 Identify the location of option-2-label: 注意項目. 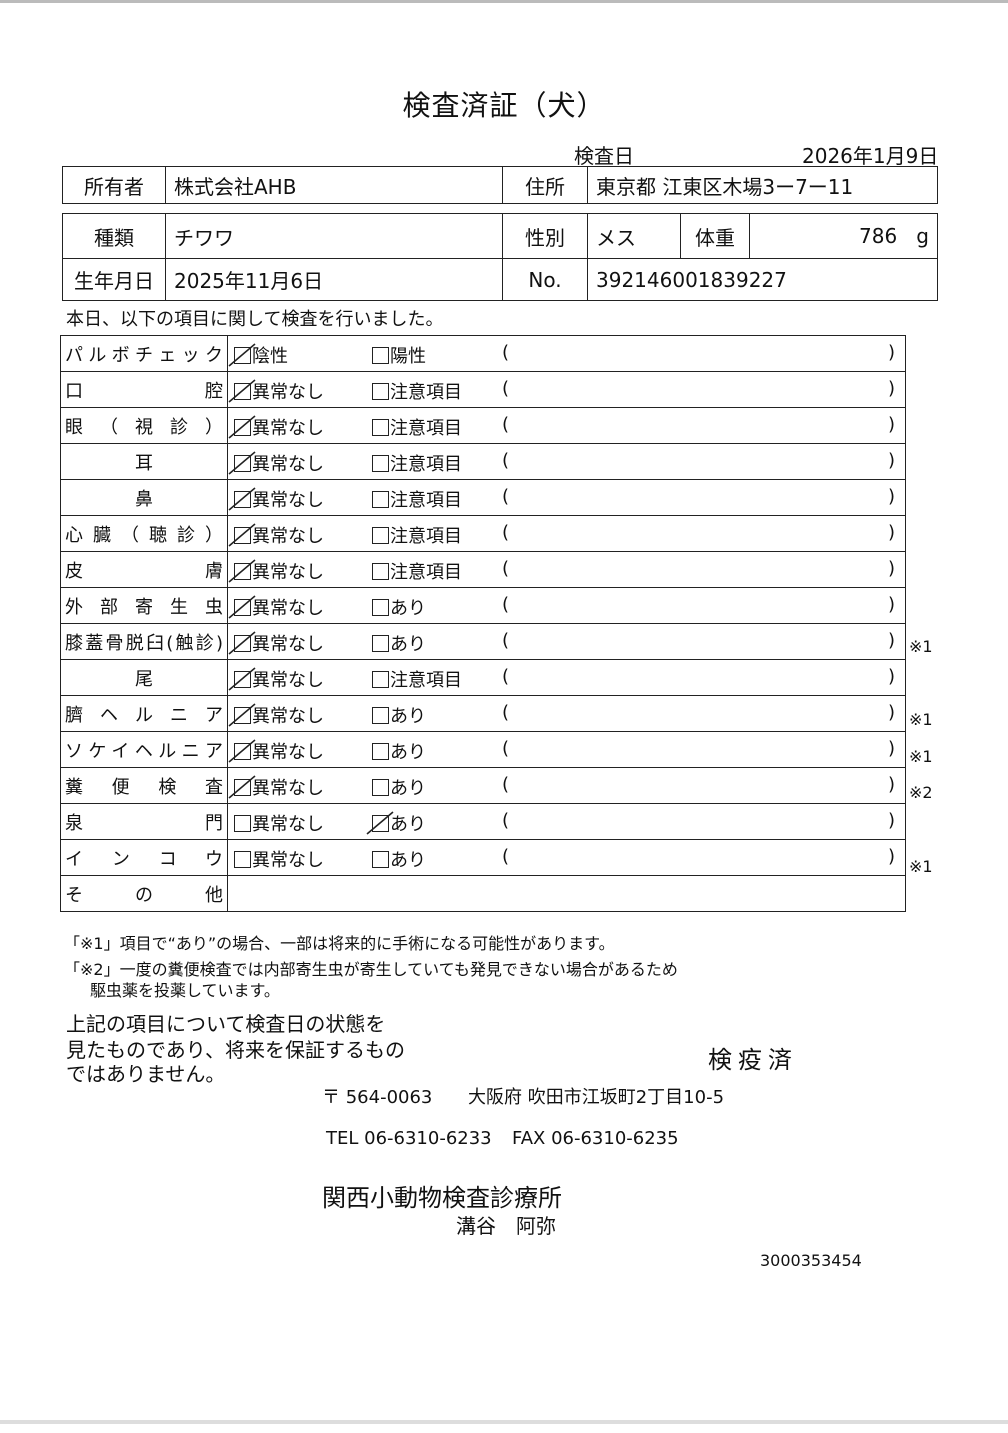
(426, 428).